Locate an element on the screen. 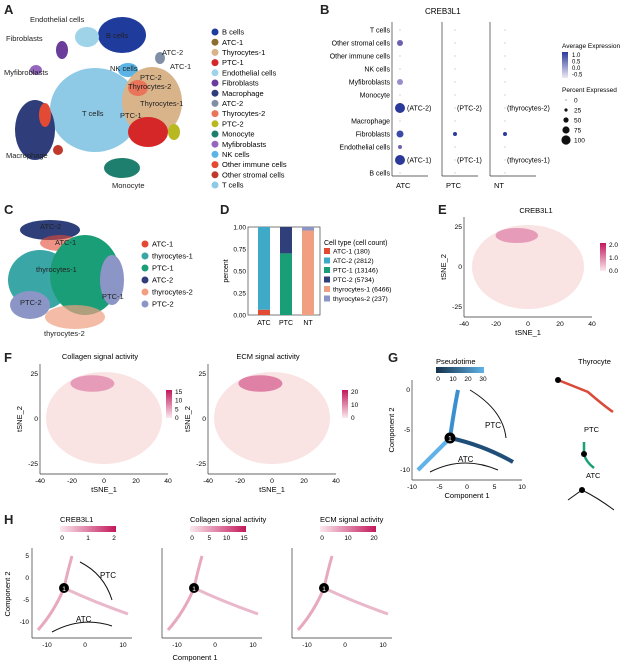 This screenshot has width=635, height=667. panel-h-xtick: 10 is located at coordinates (383, 645).